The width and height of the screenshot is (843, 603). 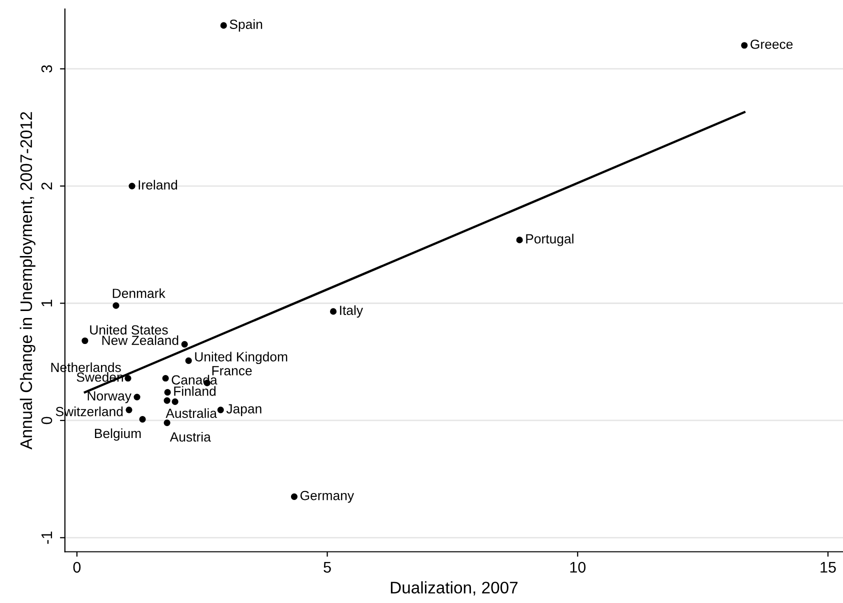 What do you see at coordinates (828, 567) in the screenshot?
I see `x-tick-label: 15` at bounding box center [828, 567].